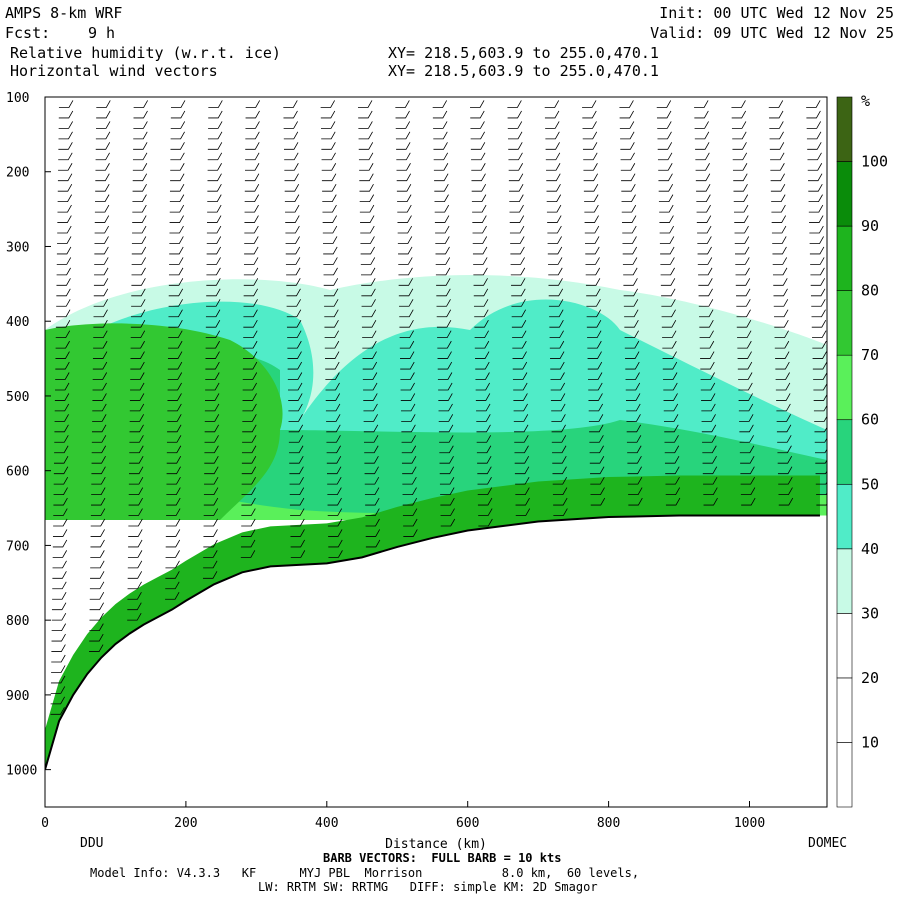  I want to click on y-axis-ticks: 100 200 300 400 500 600 700 800 900 1000, so click(28, 435).